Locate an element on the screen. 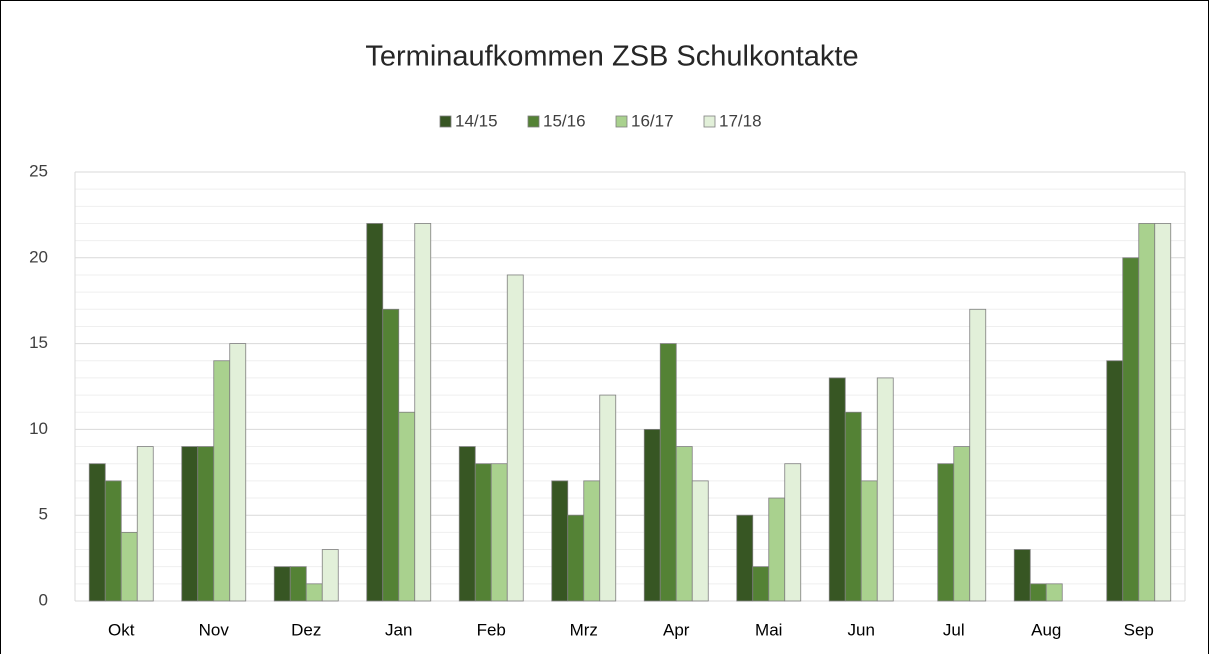 The image size is (1209, 654). legend-label: 15/16 is located at coordinates (564, 120).